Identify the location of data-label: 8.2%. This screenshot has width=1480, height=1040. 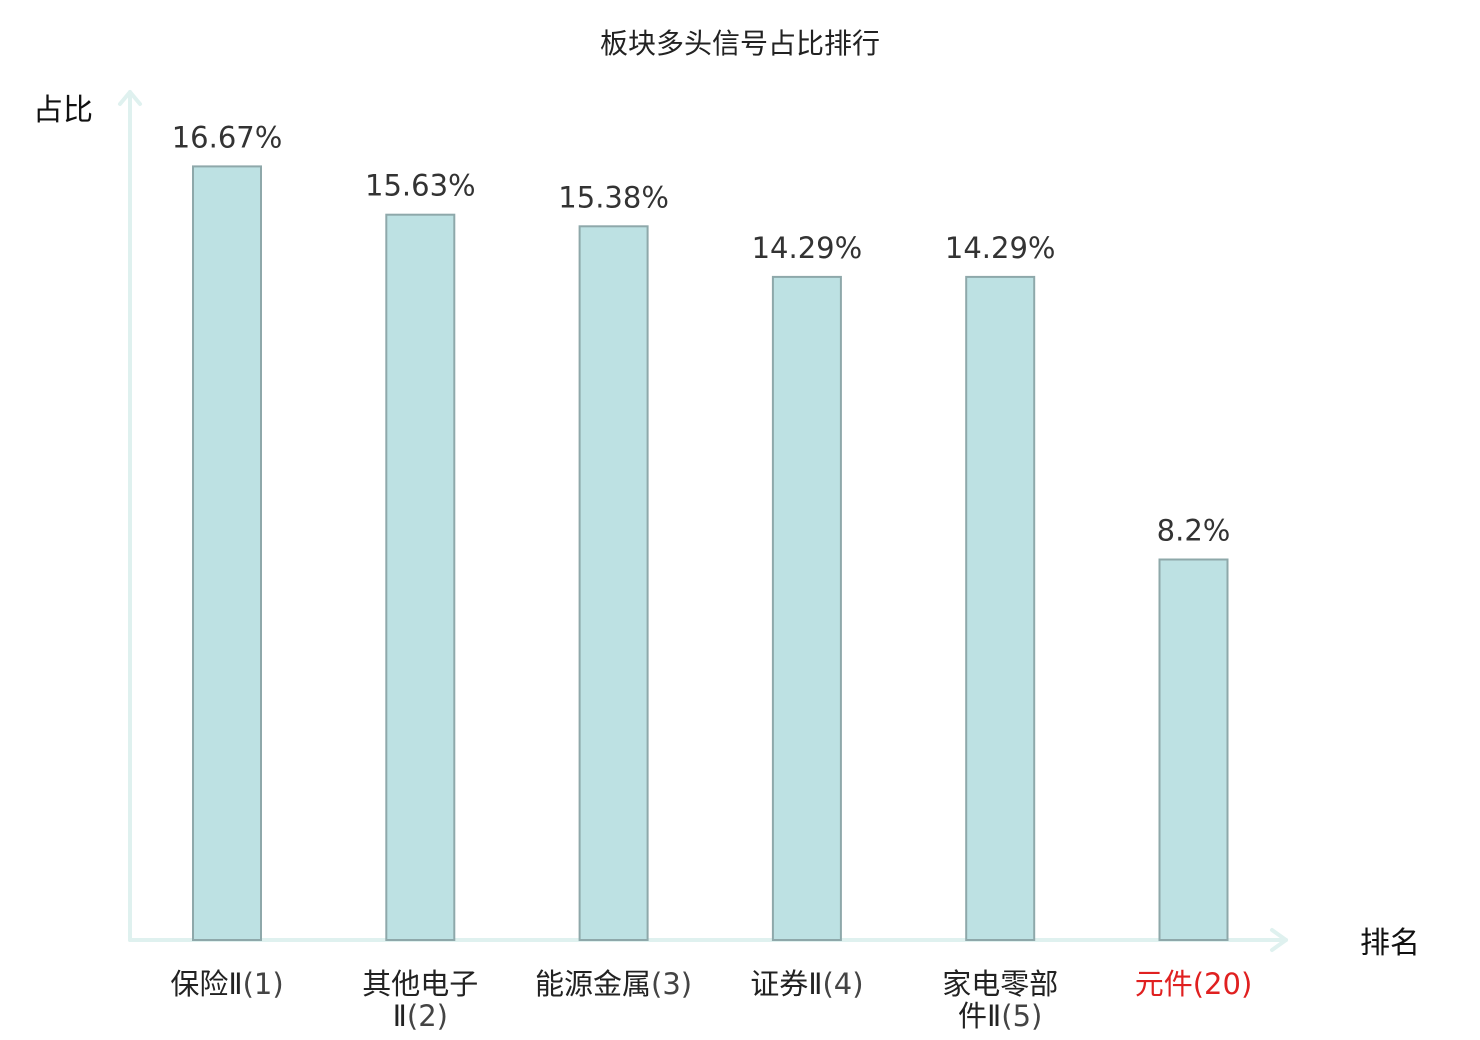
(1194, 531).